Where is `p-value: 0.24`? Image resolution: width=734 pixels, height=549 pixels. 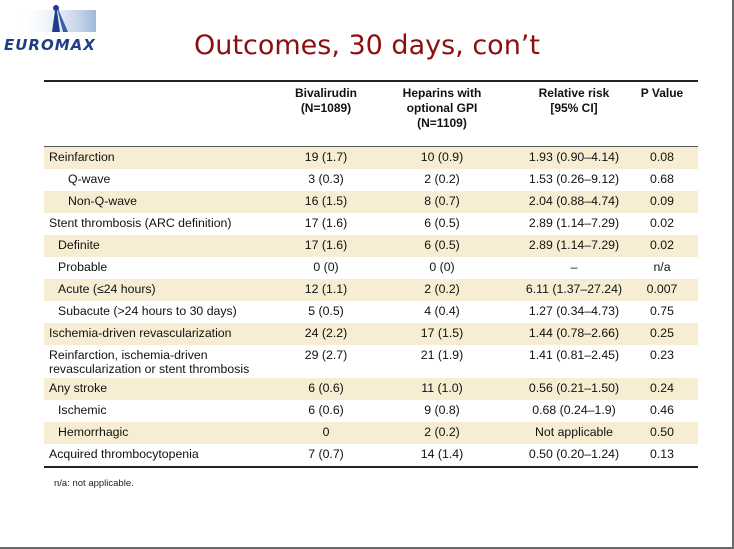
p-value: 0.24 is located at coordinates (662, 388).